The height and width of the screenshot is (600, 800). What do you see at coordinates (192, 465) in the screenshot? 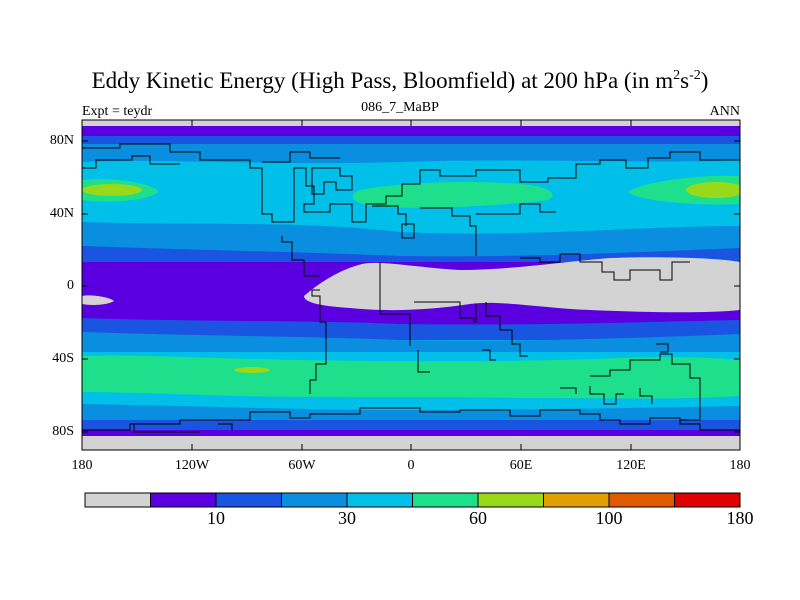
I see `x-tick-label: 120W` at bounding box center [192, 465].